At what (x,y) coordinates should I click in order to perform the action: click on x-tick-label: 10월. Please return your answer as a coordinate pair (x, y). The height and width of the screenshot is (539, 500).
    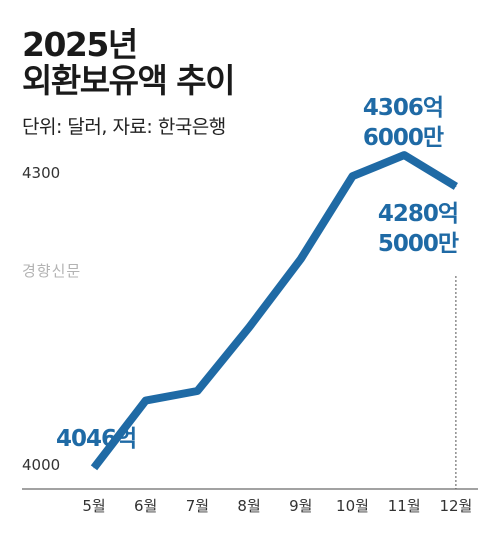
    Looking at the image, I should click on (352, 506).